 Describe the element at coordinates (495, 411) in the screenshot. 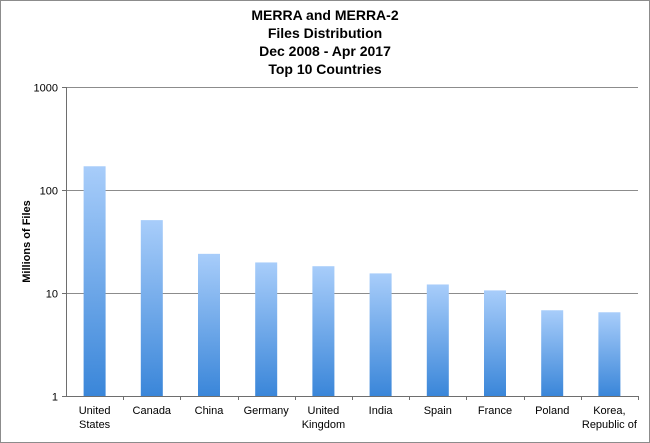

I see `x-tick-label: France` at that location.